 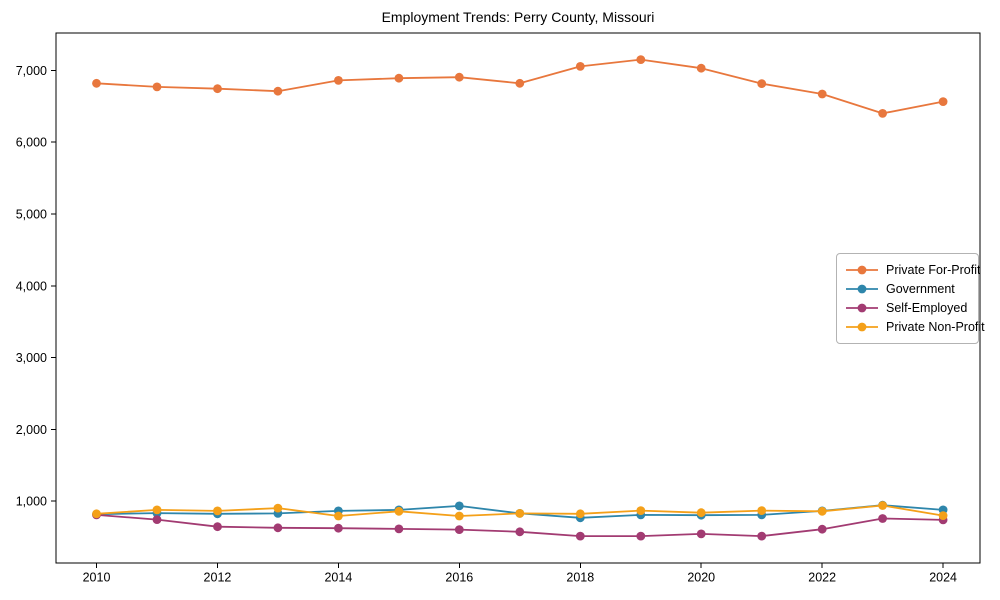 I want to click on x-tick-label: 2024, so click(x=943, y=578).